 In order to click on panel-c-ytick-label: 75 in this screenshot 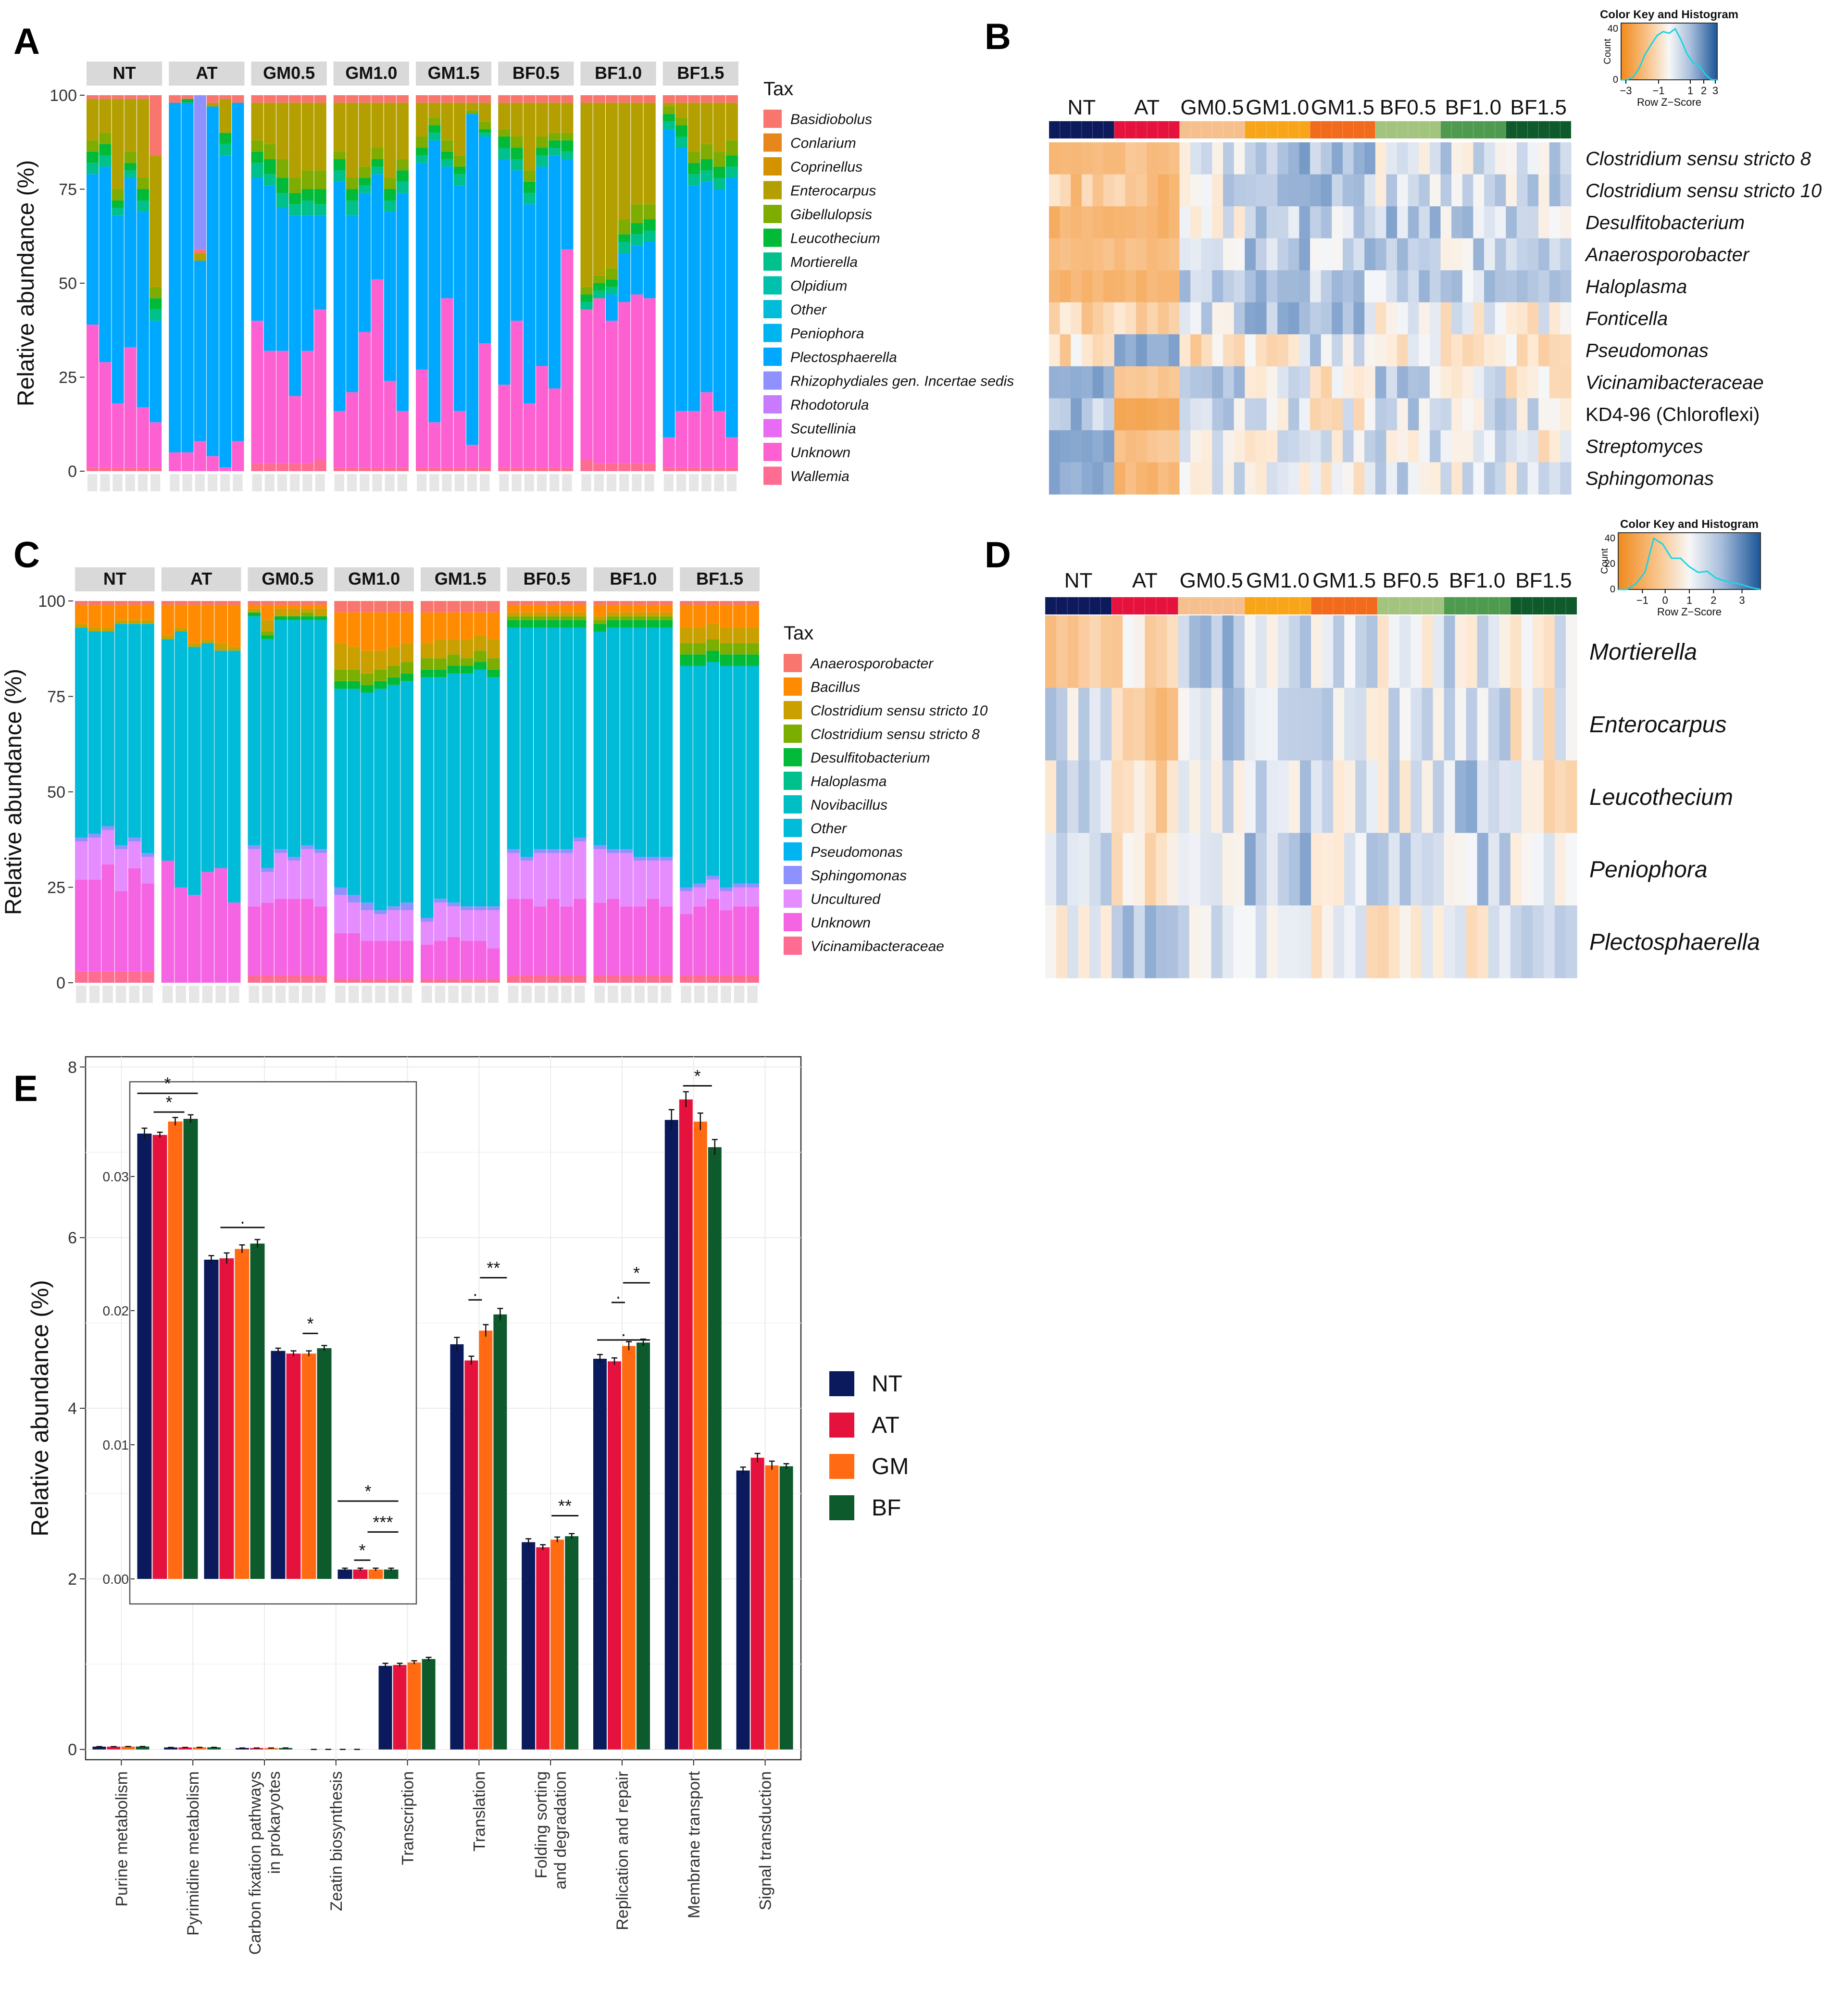, I will do `click(56, 697)`.